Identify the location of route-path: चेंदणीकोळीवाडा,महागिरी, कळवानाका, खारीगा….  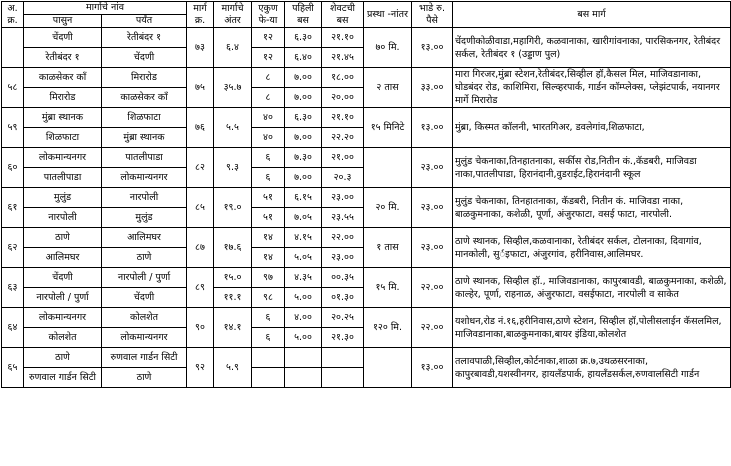
(591, 47).